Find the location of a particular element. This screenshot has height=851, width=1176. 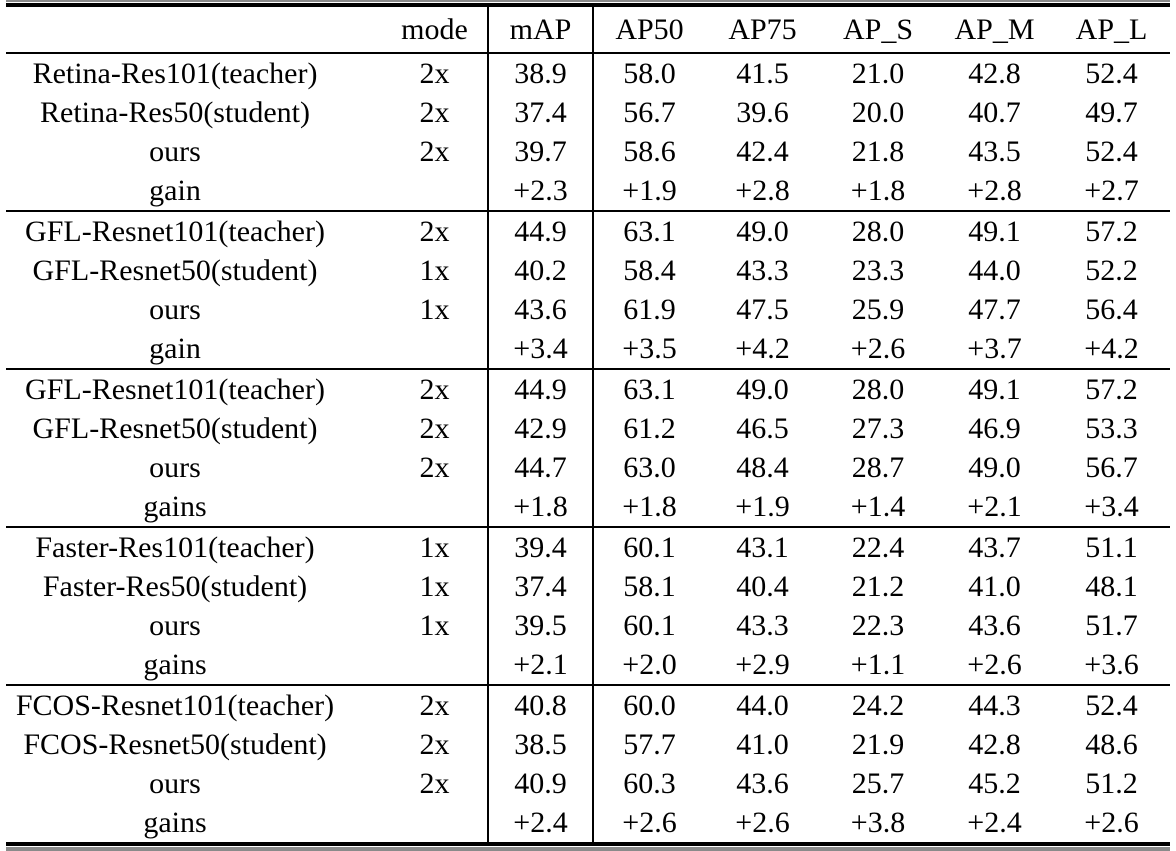

ap-s-cell: 23.3 is located at coordinates (878, 270).